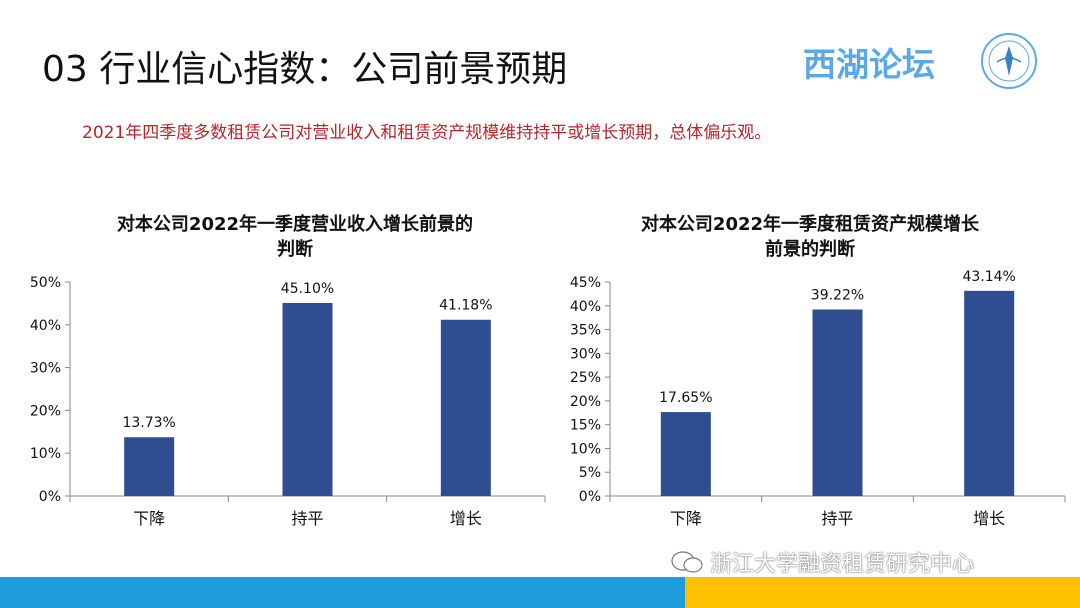 This screenshot has height=608, width=1080. I want to click on chart-1-title-line-1: 对本公司2022年一季度营业收入增长前景的, so click(295, 224).